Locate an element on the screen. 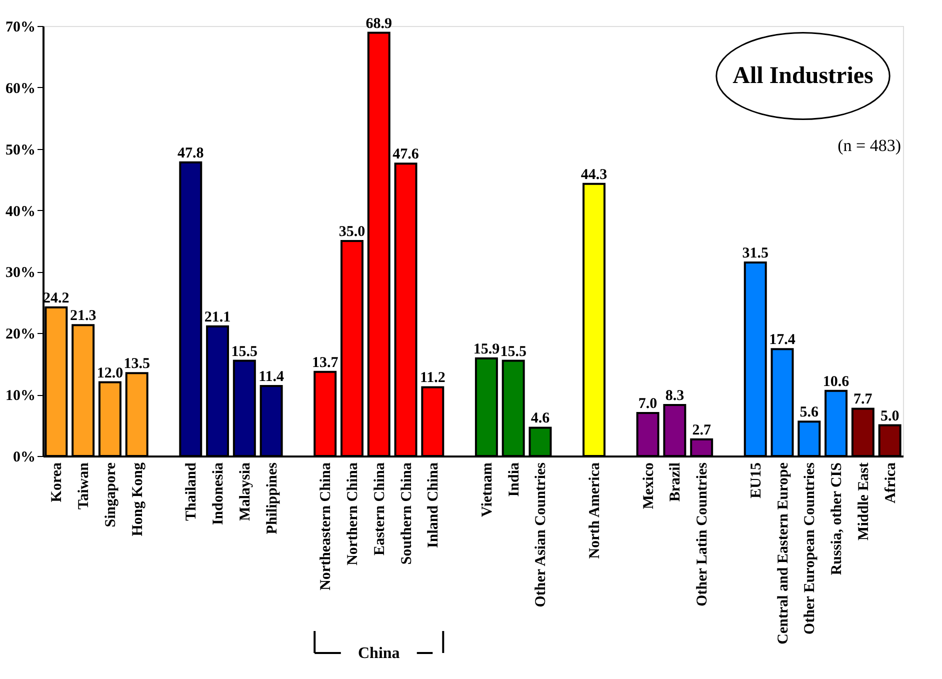 The height and width of the screenshot is (679, 942). text: China is located at coordinates (379, 653).